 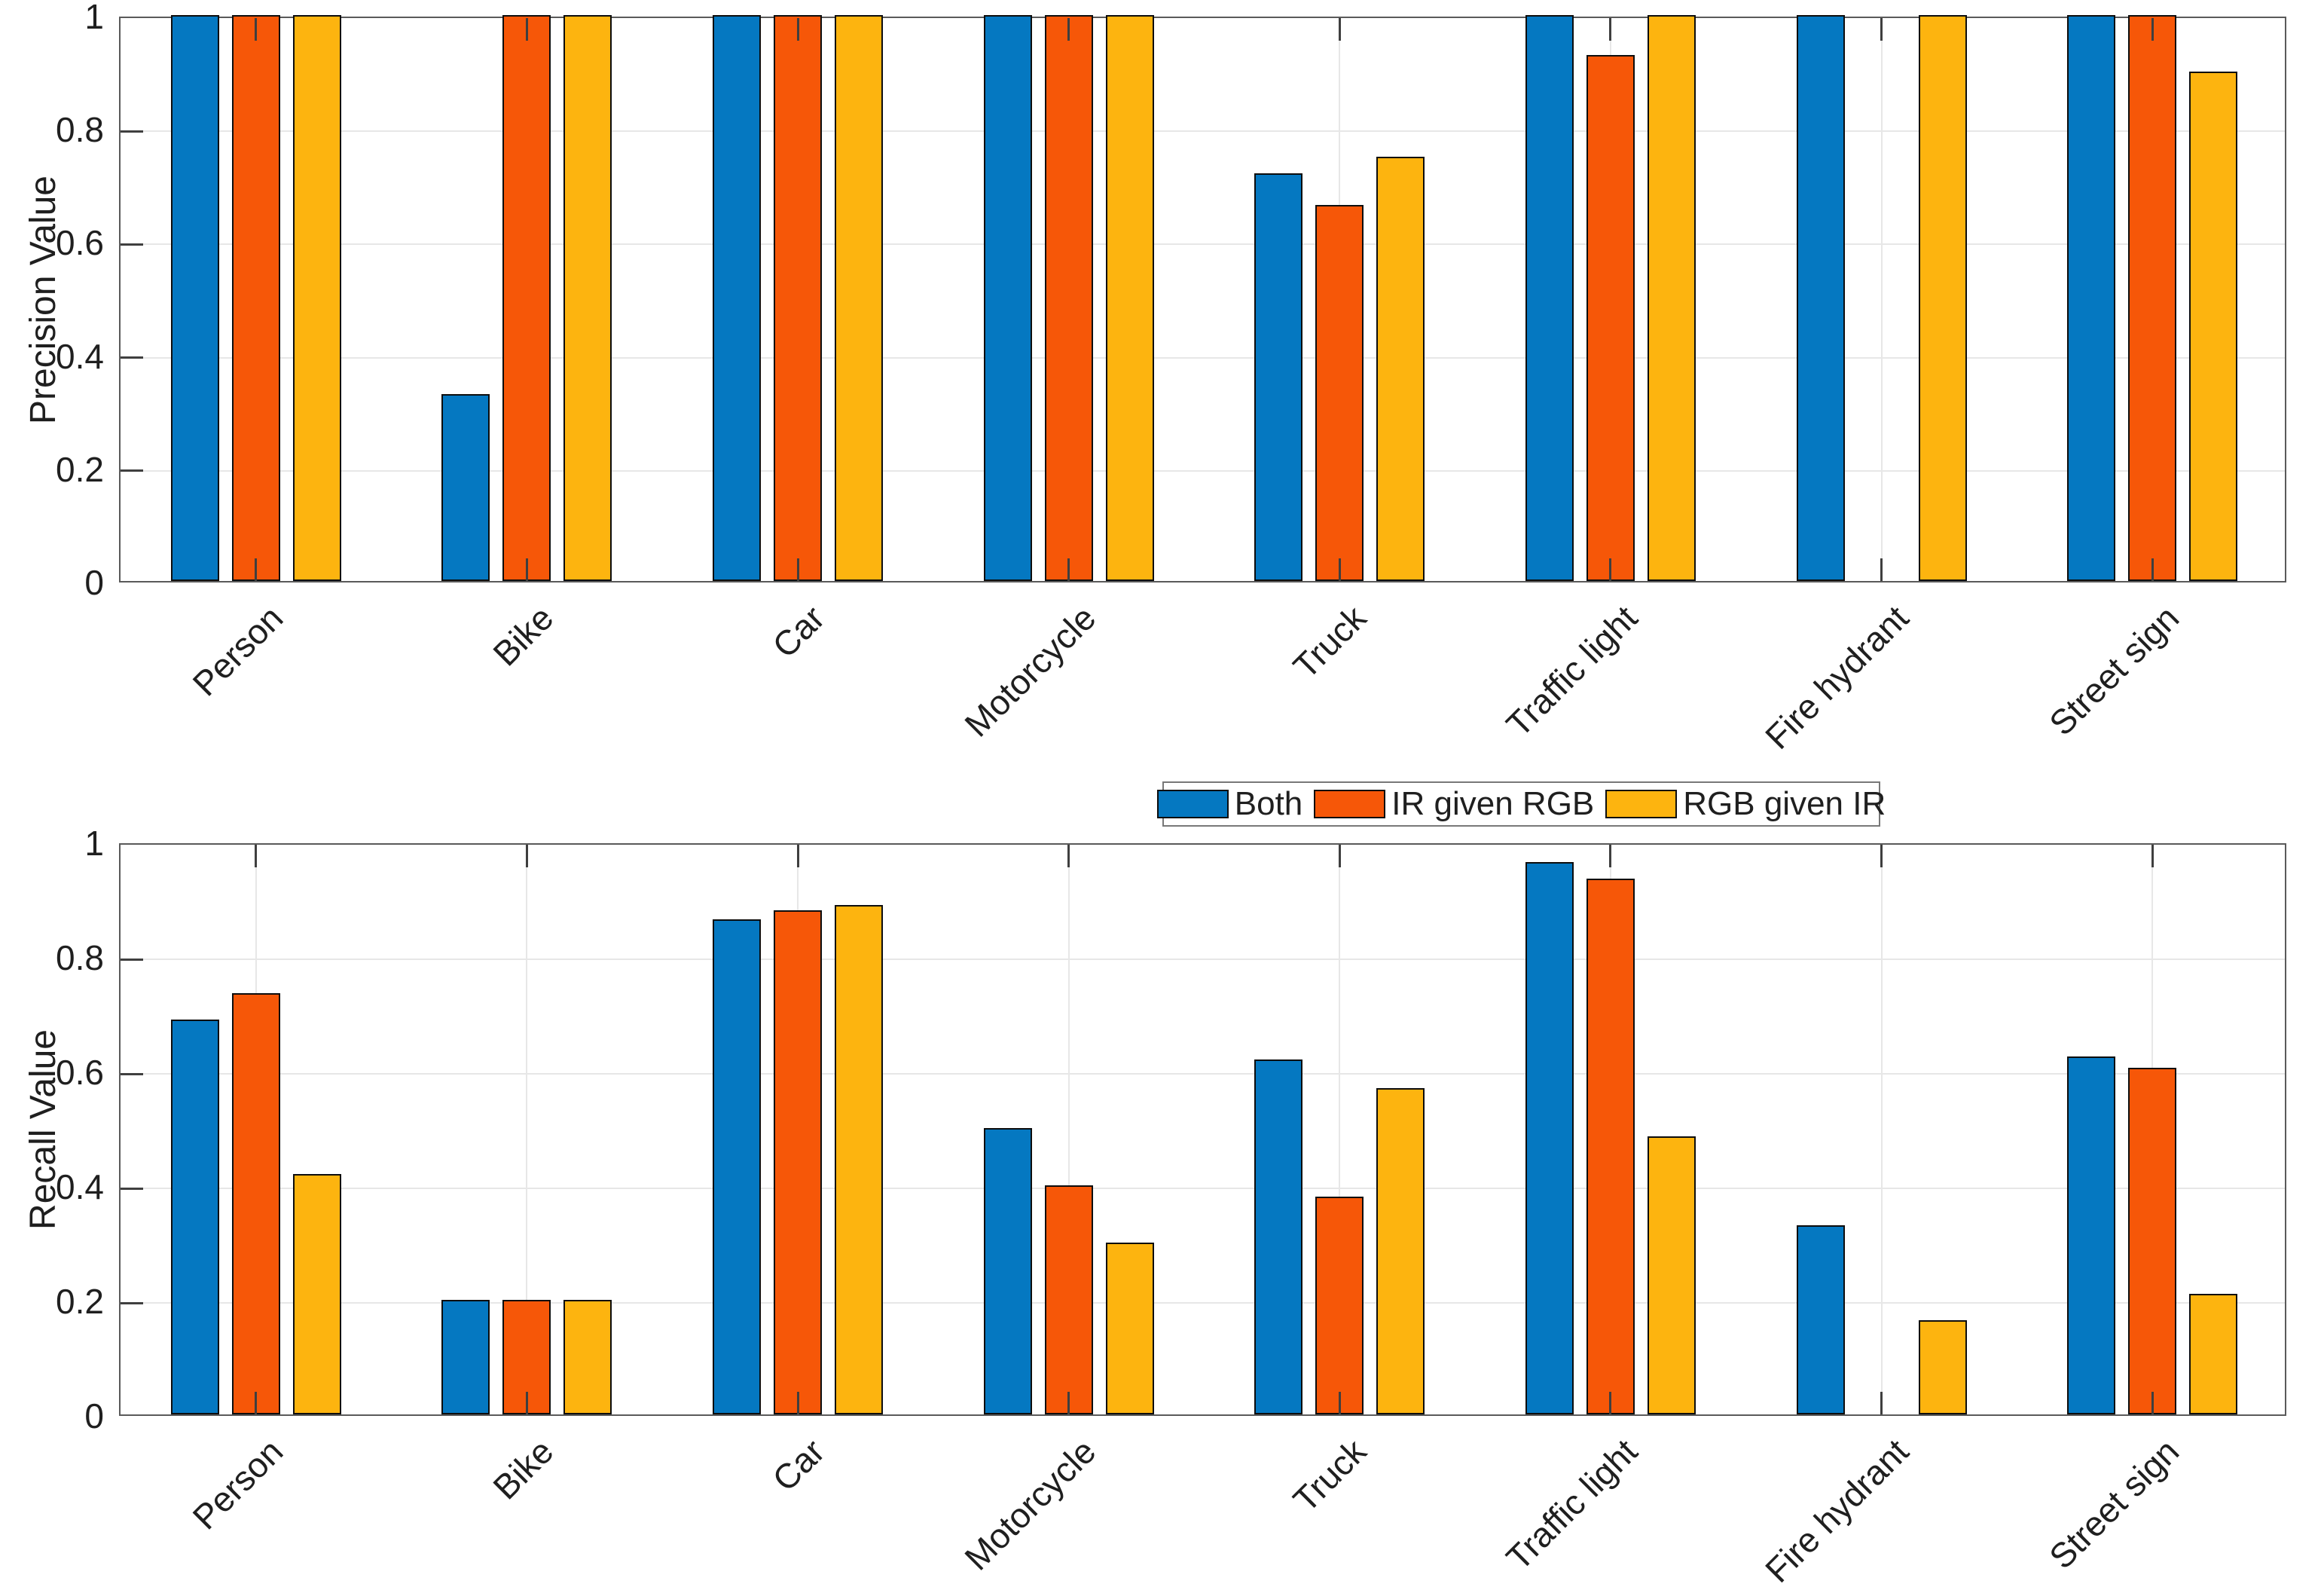 What do you see at coordinates (1454, 804) in the screenshot?
I see `legend-item-ir-given-rgb: IR given RGB` at bounding box center [1454, 804].